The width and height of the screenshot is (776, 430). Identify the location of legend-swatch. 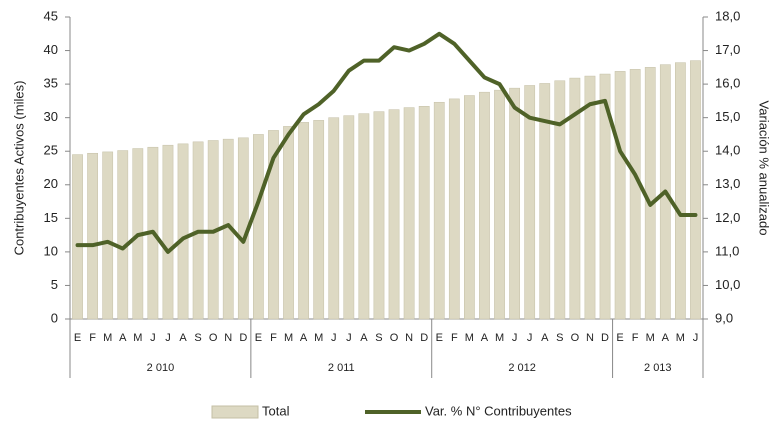
(235, 412).